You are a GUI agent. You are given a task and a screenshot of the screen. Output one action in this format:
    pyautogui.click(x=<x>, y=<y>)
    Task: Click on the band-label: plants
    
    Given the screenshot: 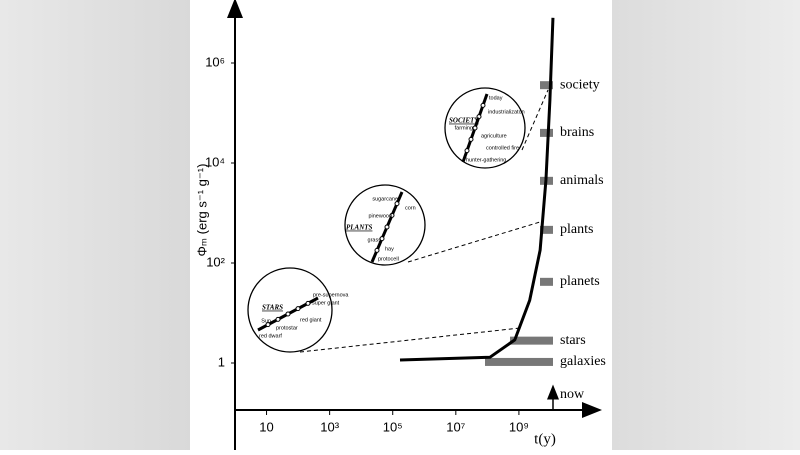 What is the action you would take?
    pyautogui.click(x=576, y=229)
    